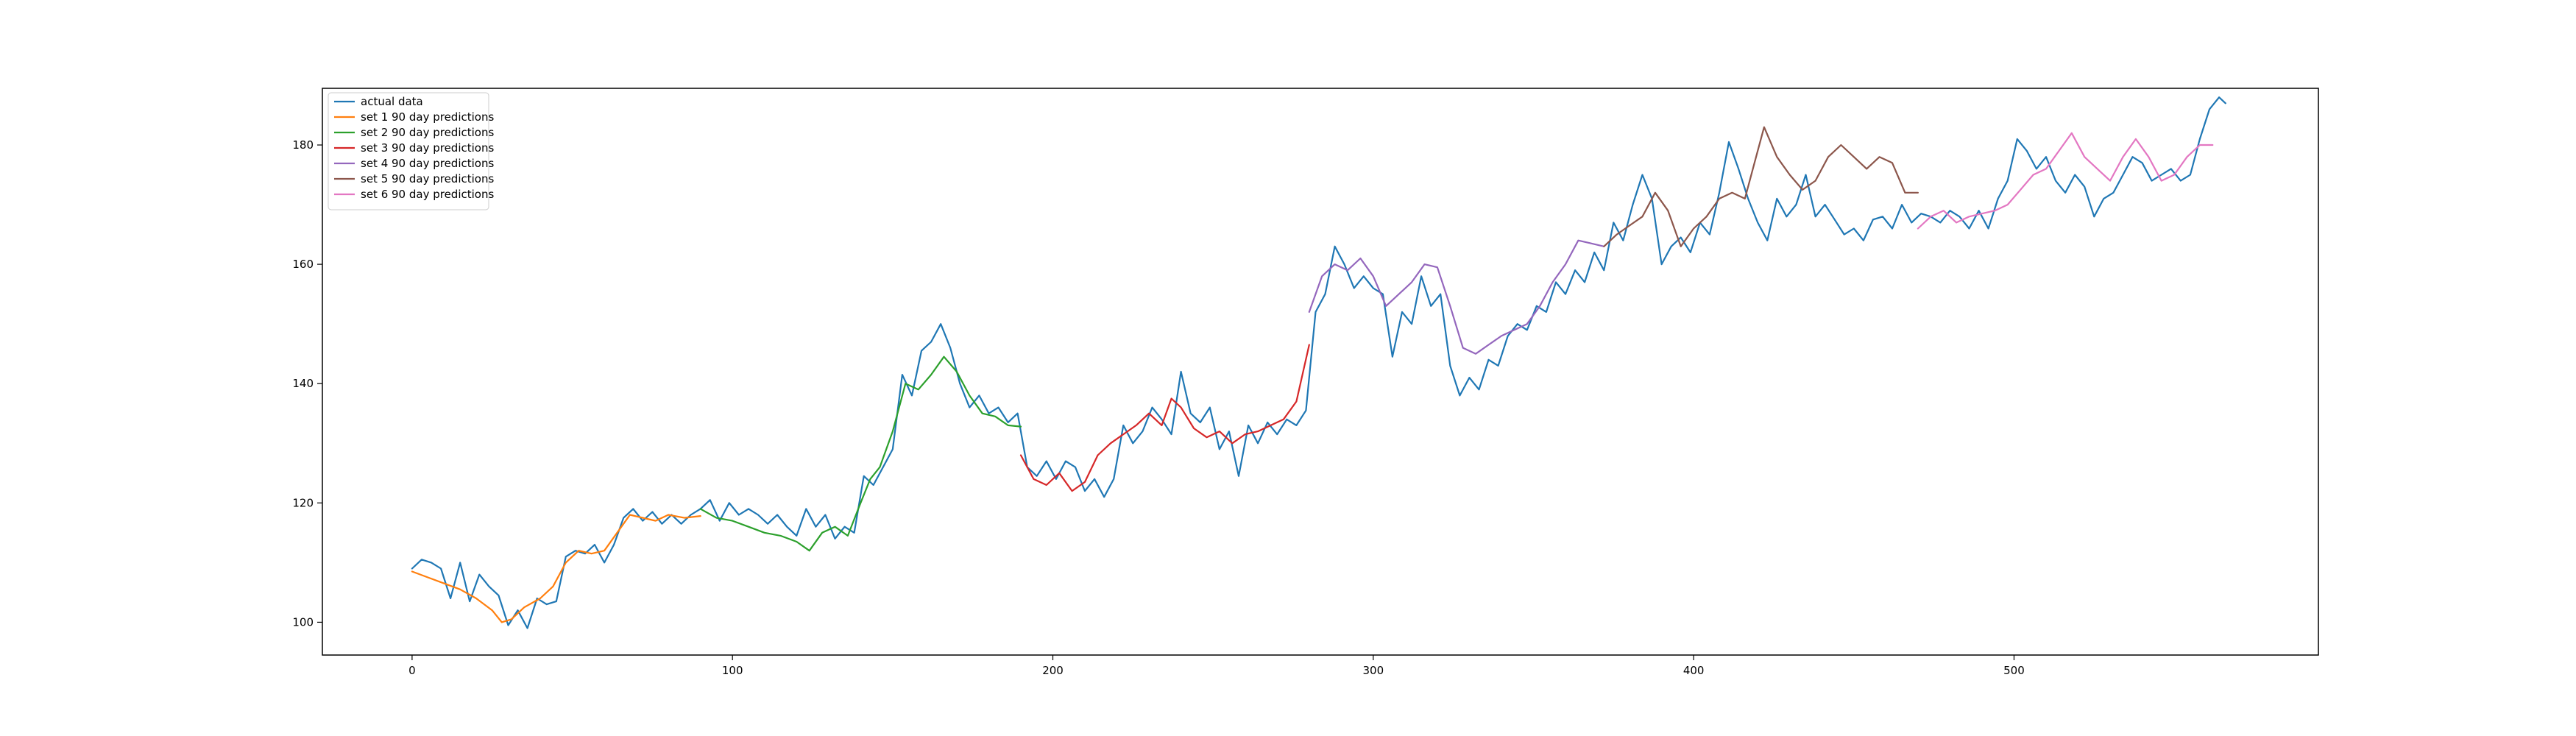 This screenshot has width=2576, height=736. What do you see at coordinates (427, 117) in the screenshot?
I see `legend-label: set 1 90 day predictions` at bounding box center [427, 117].